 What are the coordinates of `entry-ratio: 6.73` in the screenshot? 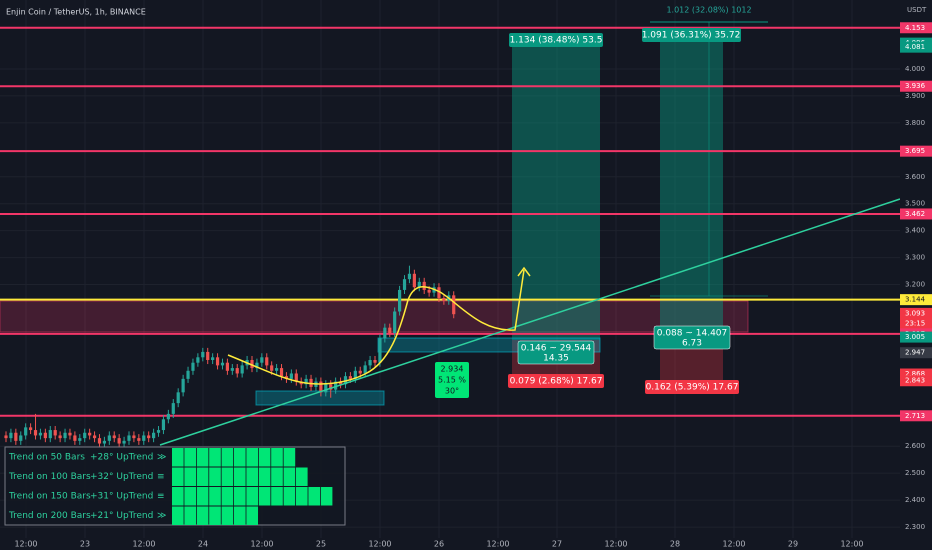 It's located at (692, 344).